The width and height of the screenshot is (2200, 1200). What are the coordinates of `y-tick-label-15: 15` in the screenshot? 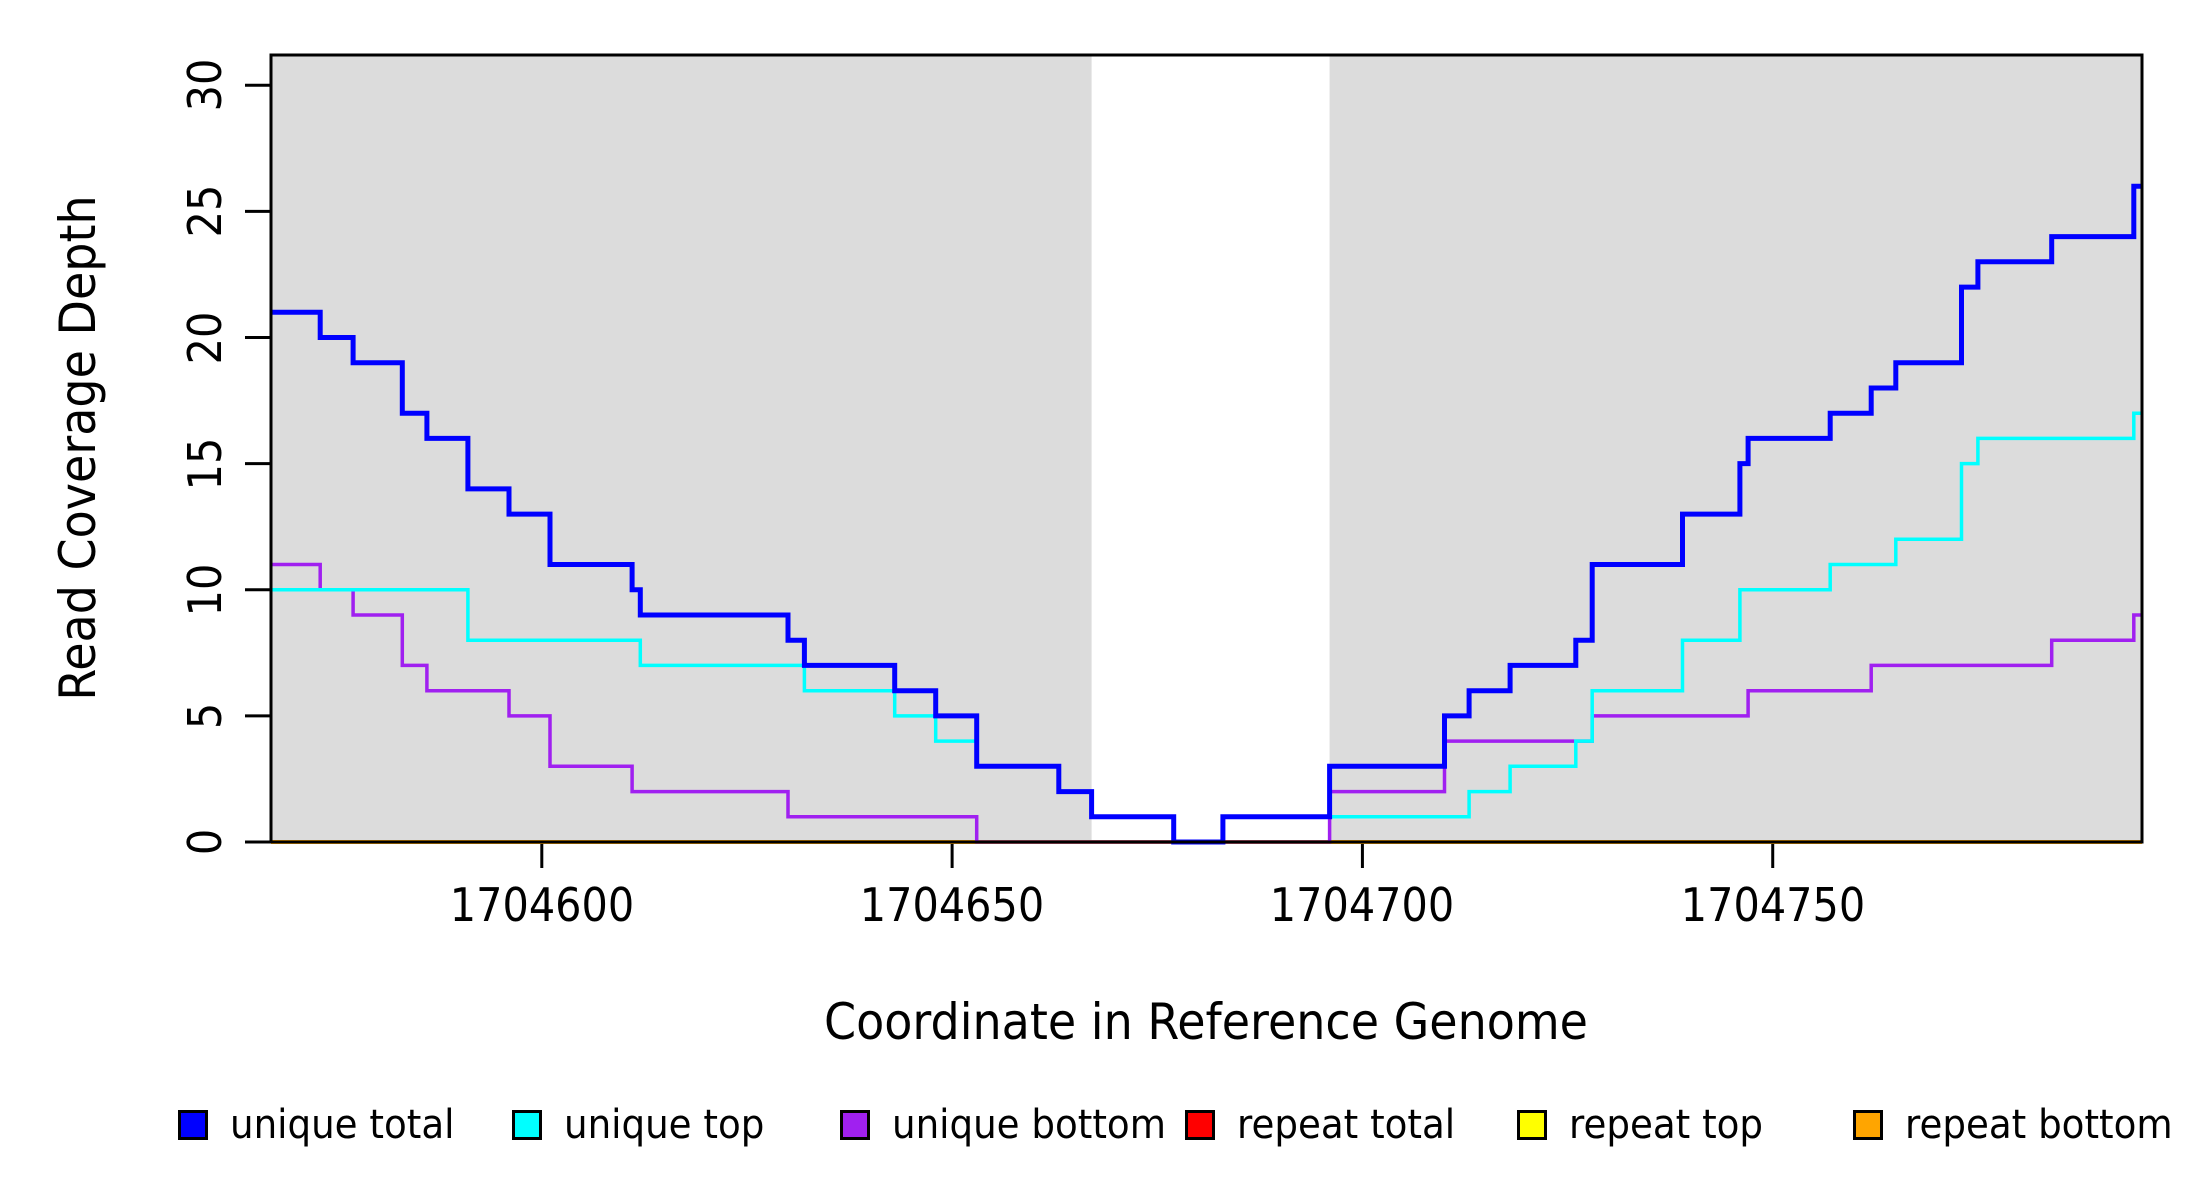 It's located at (205, 463).